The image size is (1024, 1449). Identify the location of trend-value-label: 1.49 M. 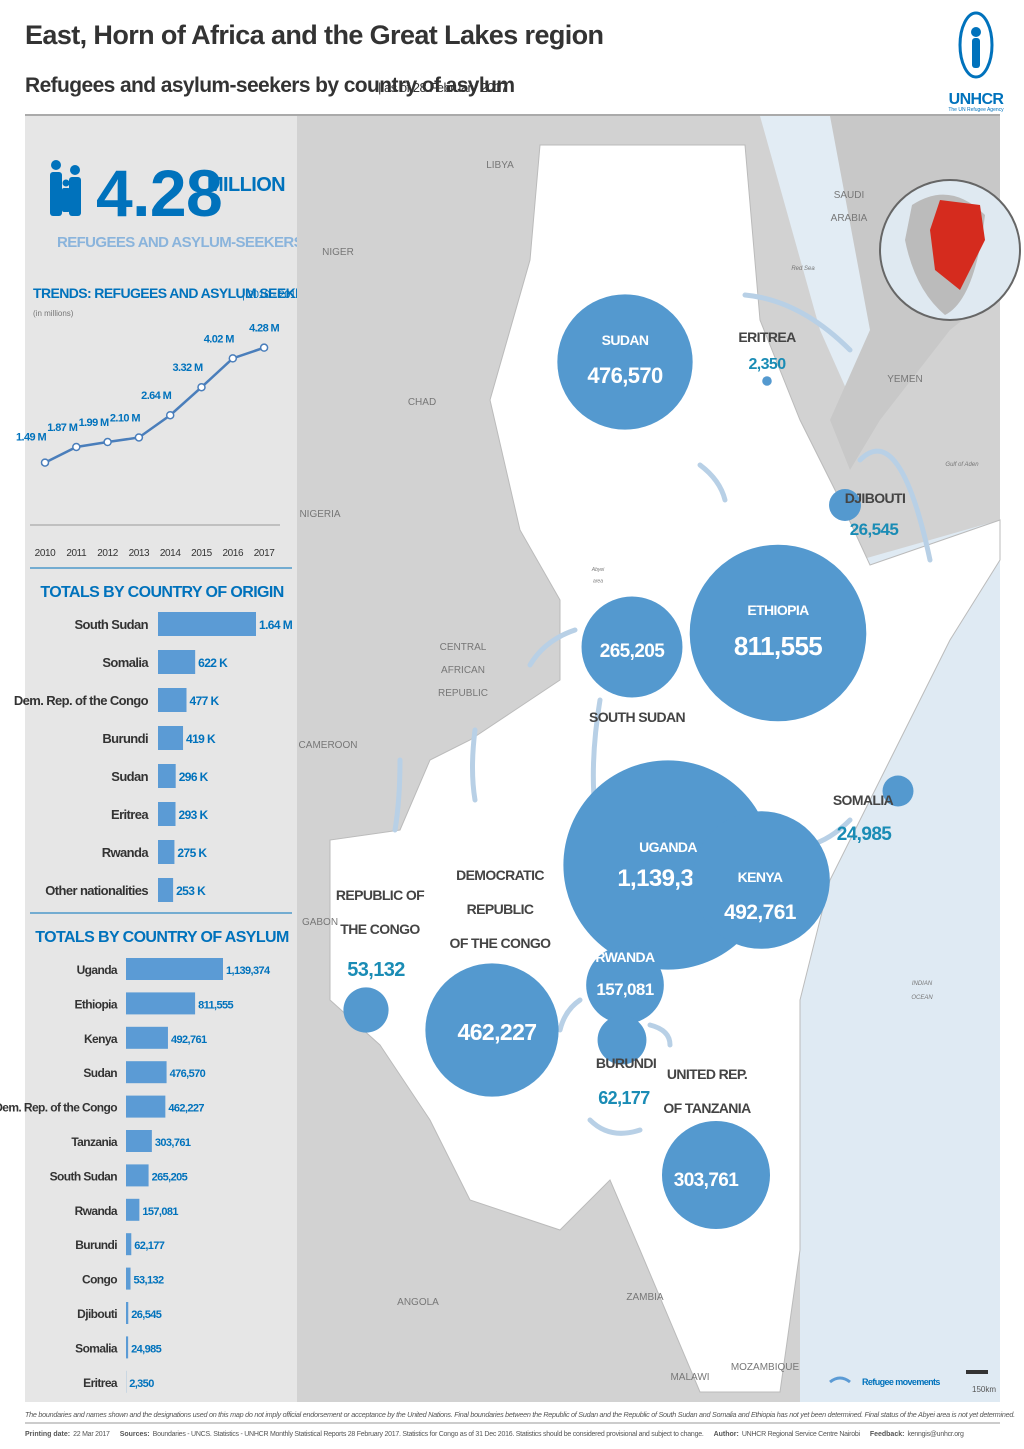
(31, 438).